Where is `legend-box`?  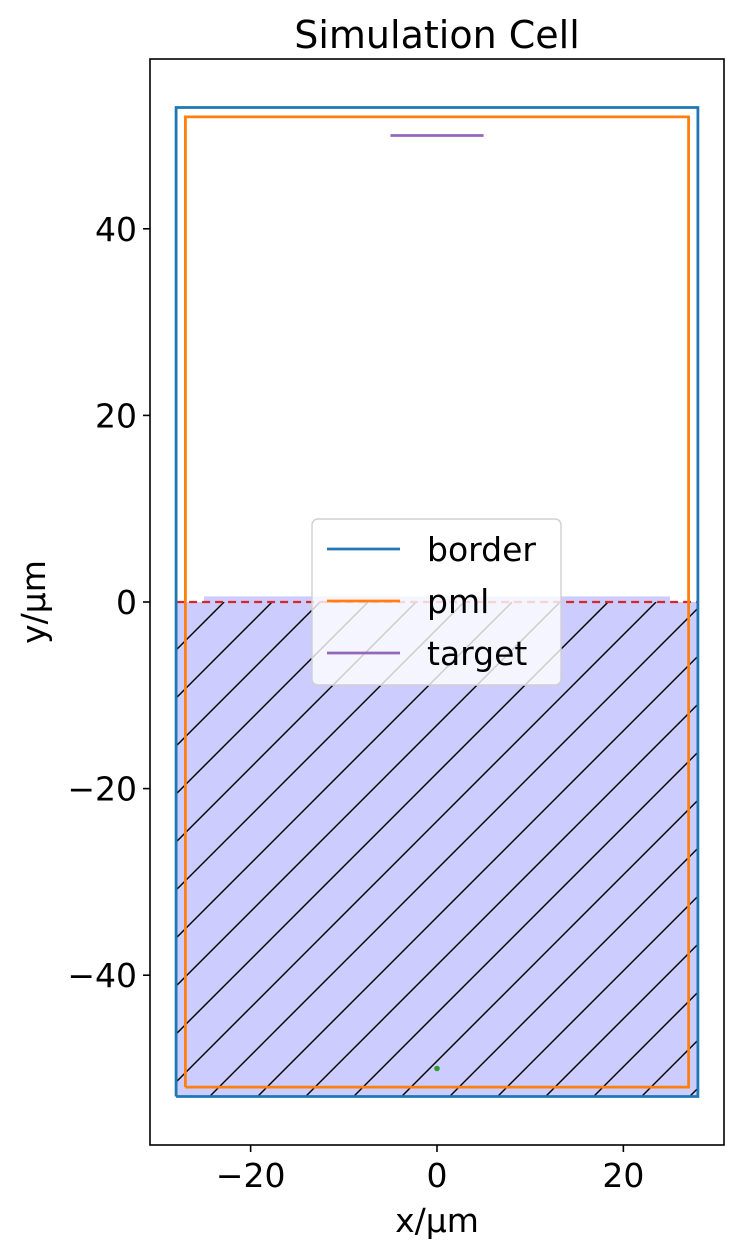 legend-box is located at coordinates (436, 602).